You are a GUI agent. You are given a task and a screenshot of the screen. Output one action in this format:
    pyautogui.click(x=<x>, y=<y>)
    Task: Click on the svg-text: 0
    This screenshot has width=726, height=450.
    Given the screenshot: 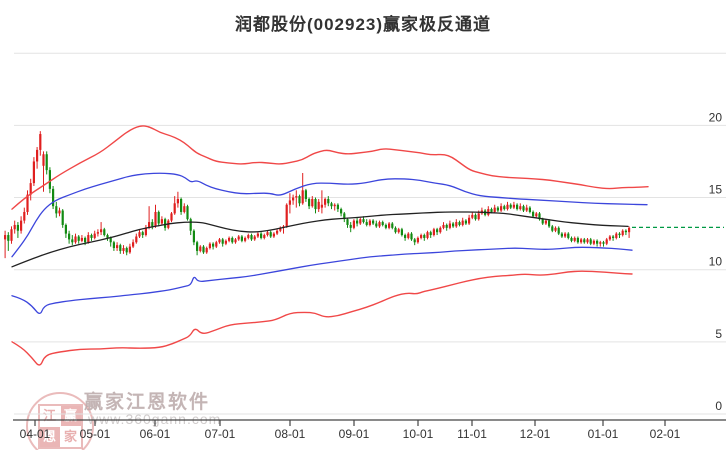 What is the action you would take?
    pyautogui.click(x=718, y=406)
    